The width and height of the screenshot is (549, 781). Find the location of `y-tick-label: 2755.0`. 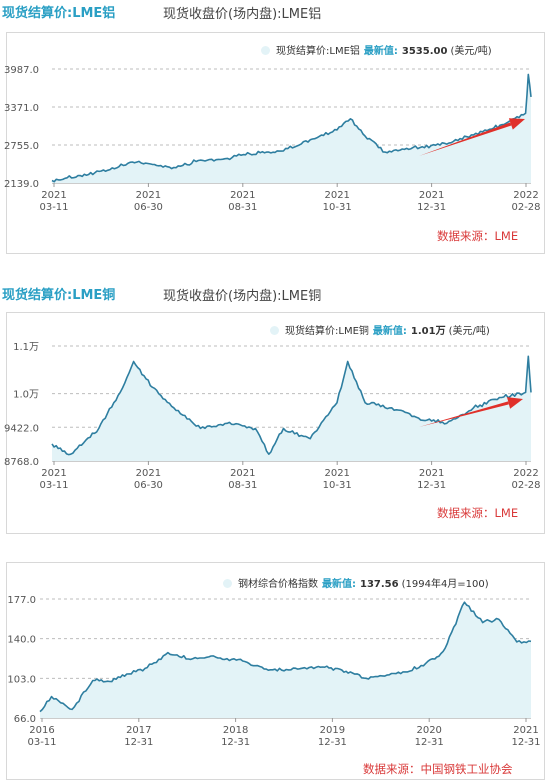

y-tick-label: 2755.0 is located at coordinates (21, 146).